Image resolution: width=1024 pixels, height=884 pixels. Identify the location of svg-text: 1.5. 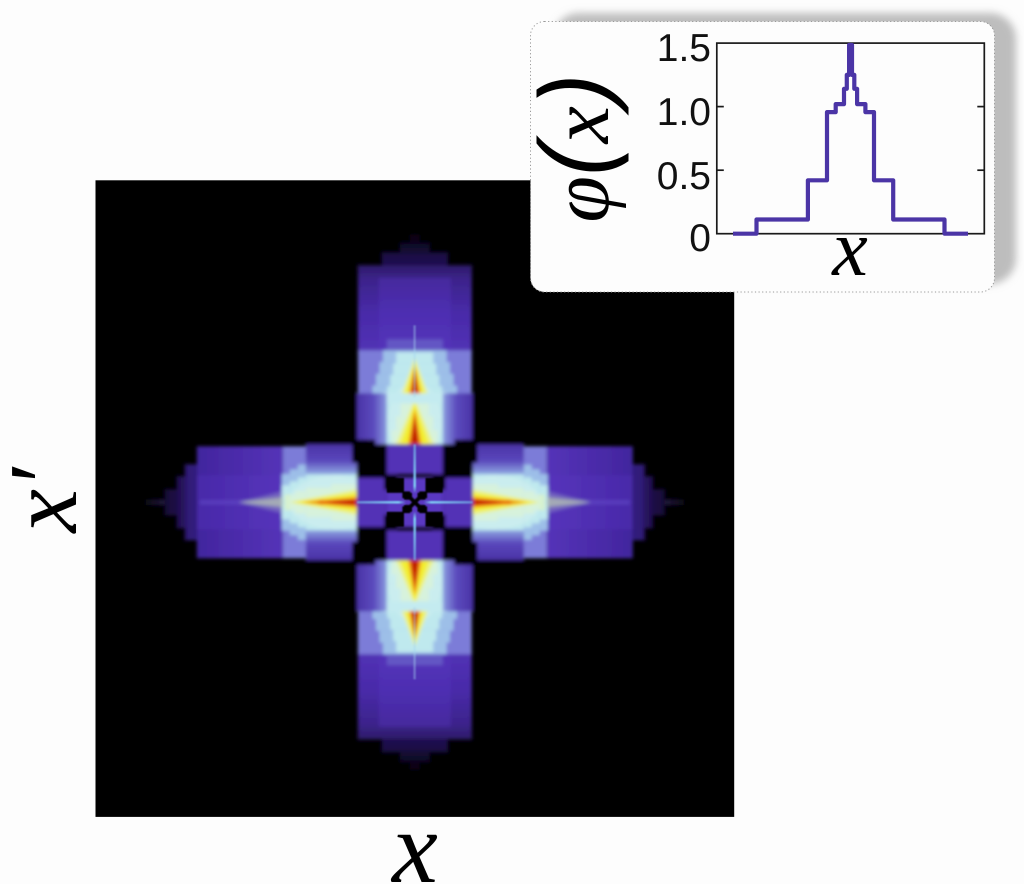
(684, 48).